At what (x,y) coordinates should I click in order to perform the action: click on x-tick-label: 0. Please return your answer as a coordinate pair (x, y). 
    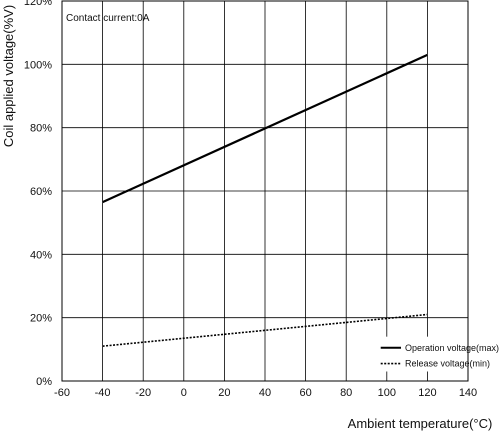
    Looking at the image, I should click on (184, 393).